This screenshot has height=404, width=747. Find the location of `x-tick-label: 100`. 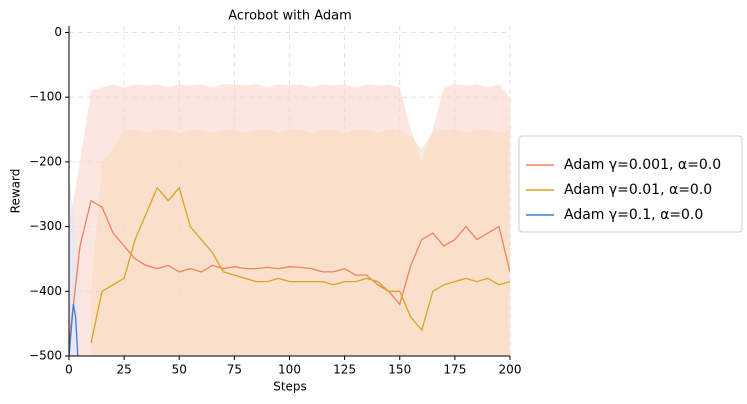

x-tick-label: 100 is located at coordinates (289, 370).